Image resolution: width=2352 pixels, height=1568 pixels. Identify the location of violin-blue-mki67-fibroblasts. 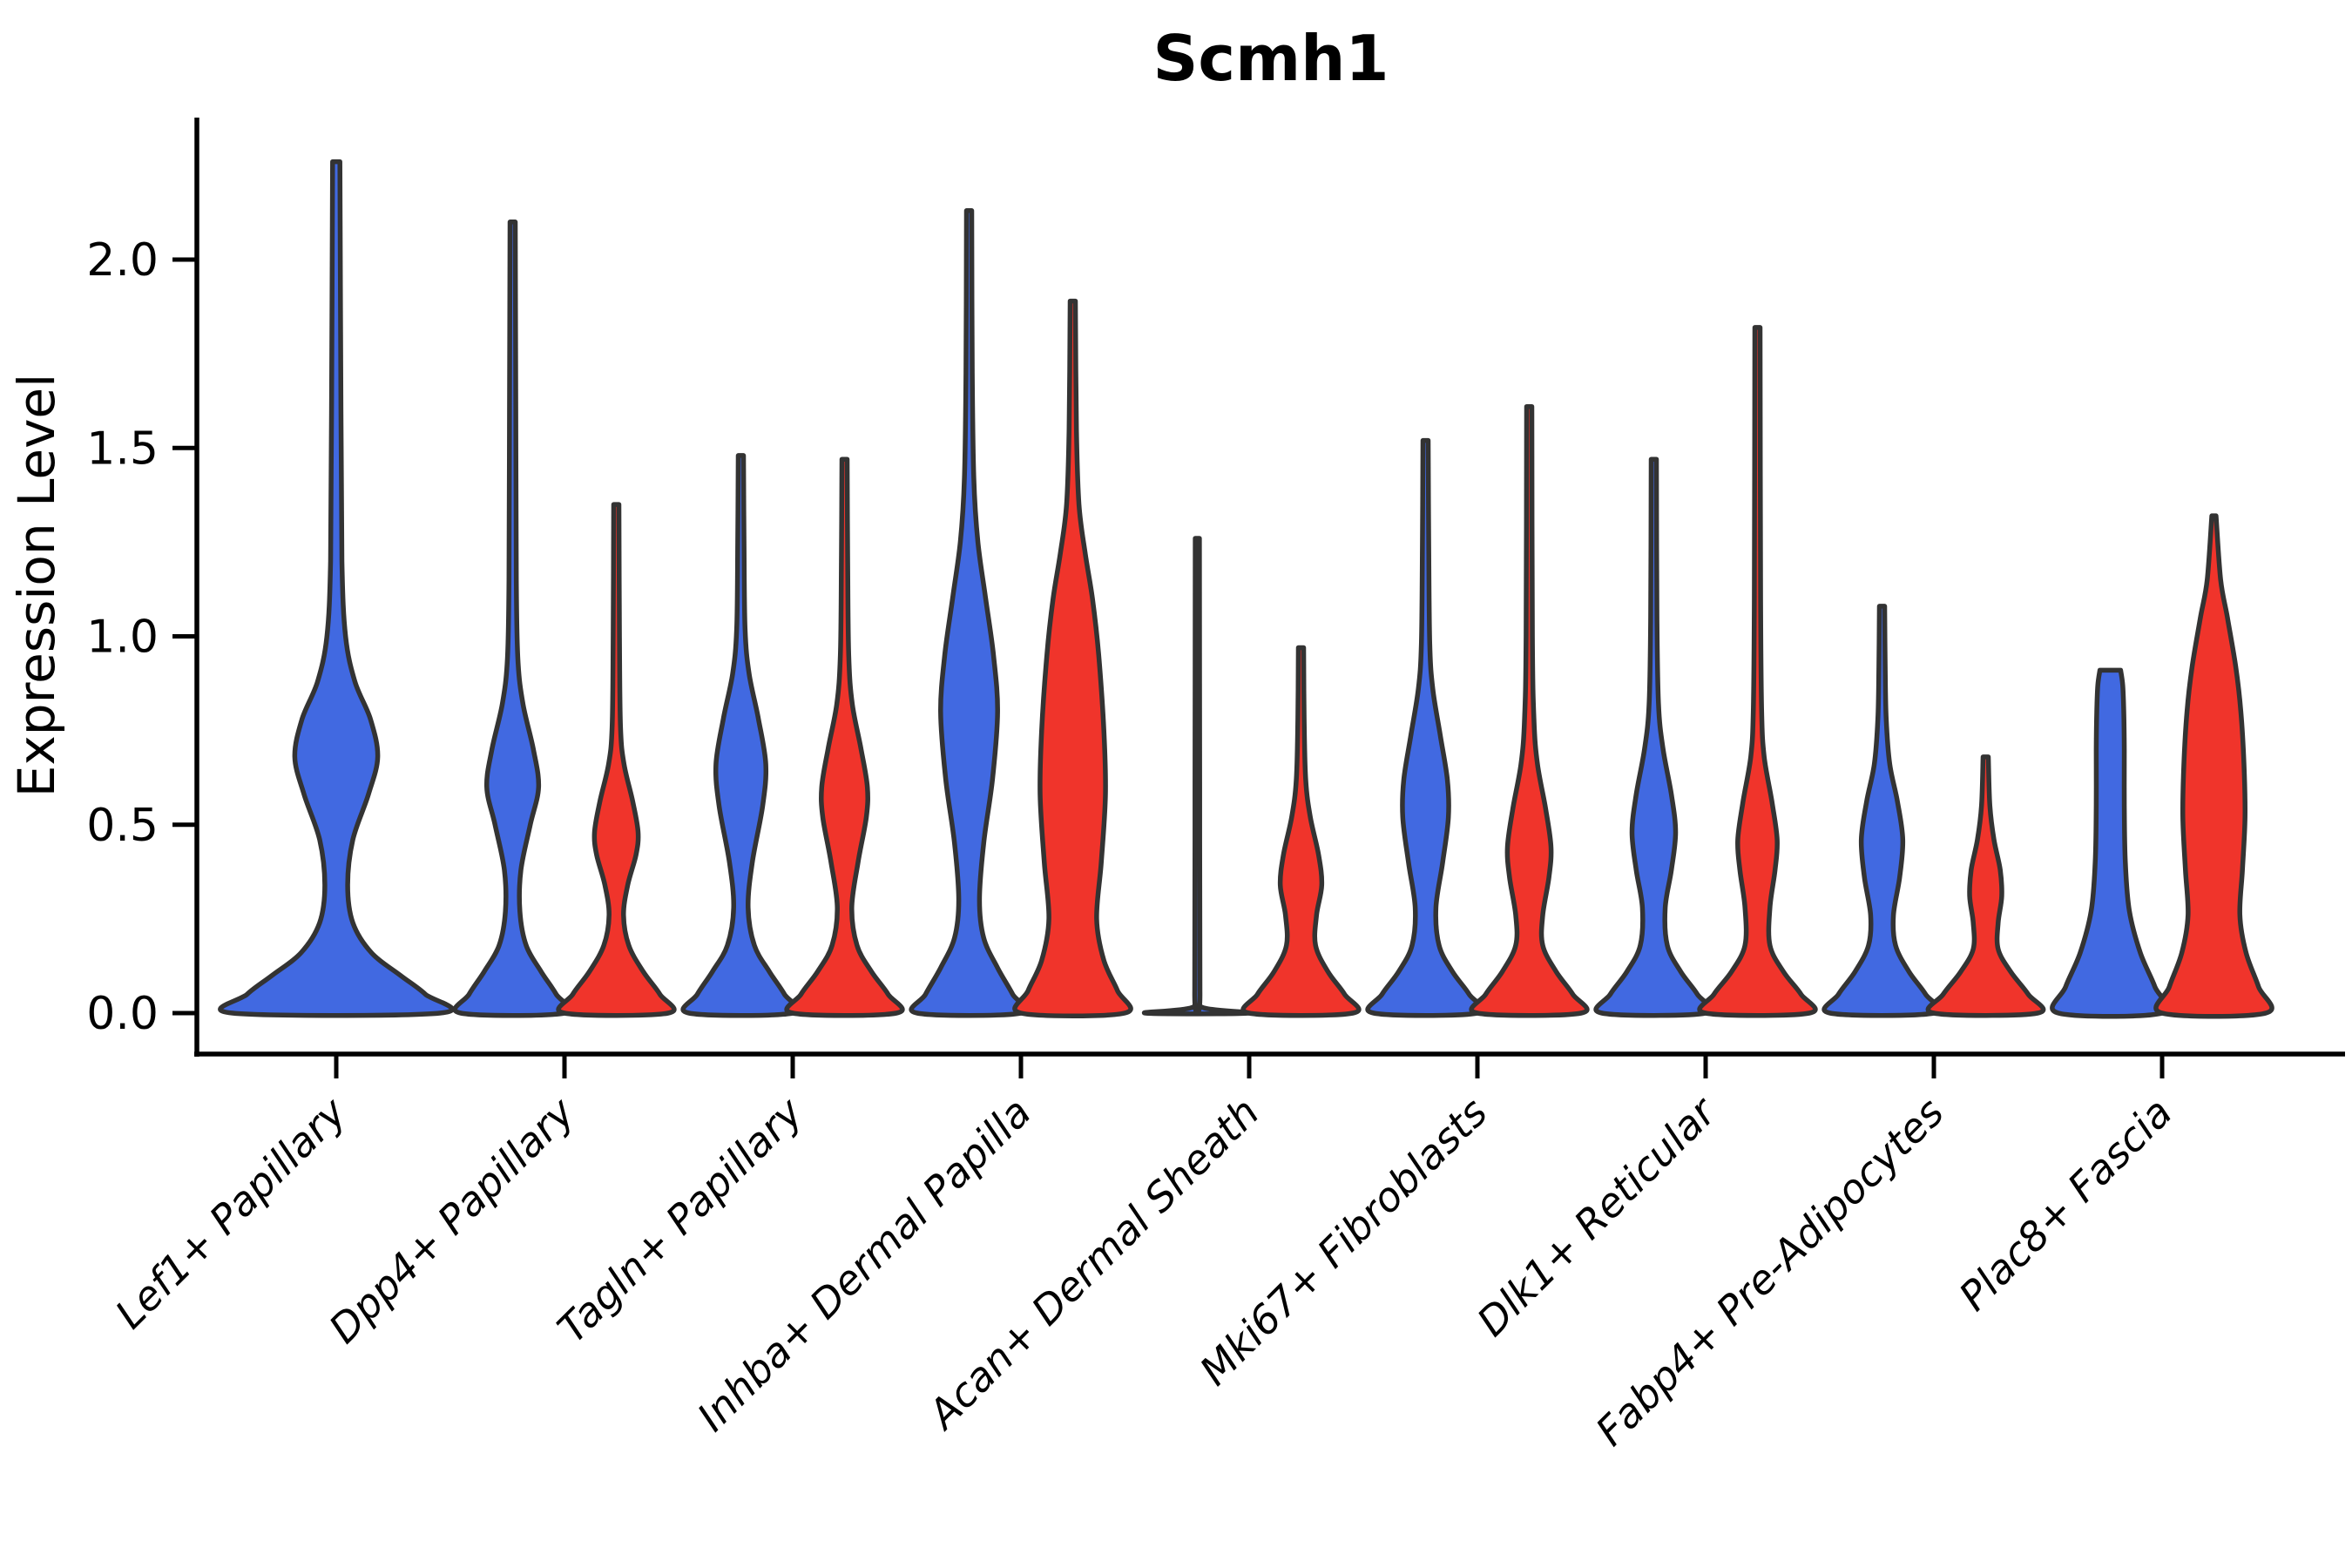
(1425, 727).